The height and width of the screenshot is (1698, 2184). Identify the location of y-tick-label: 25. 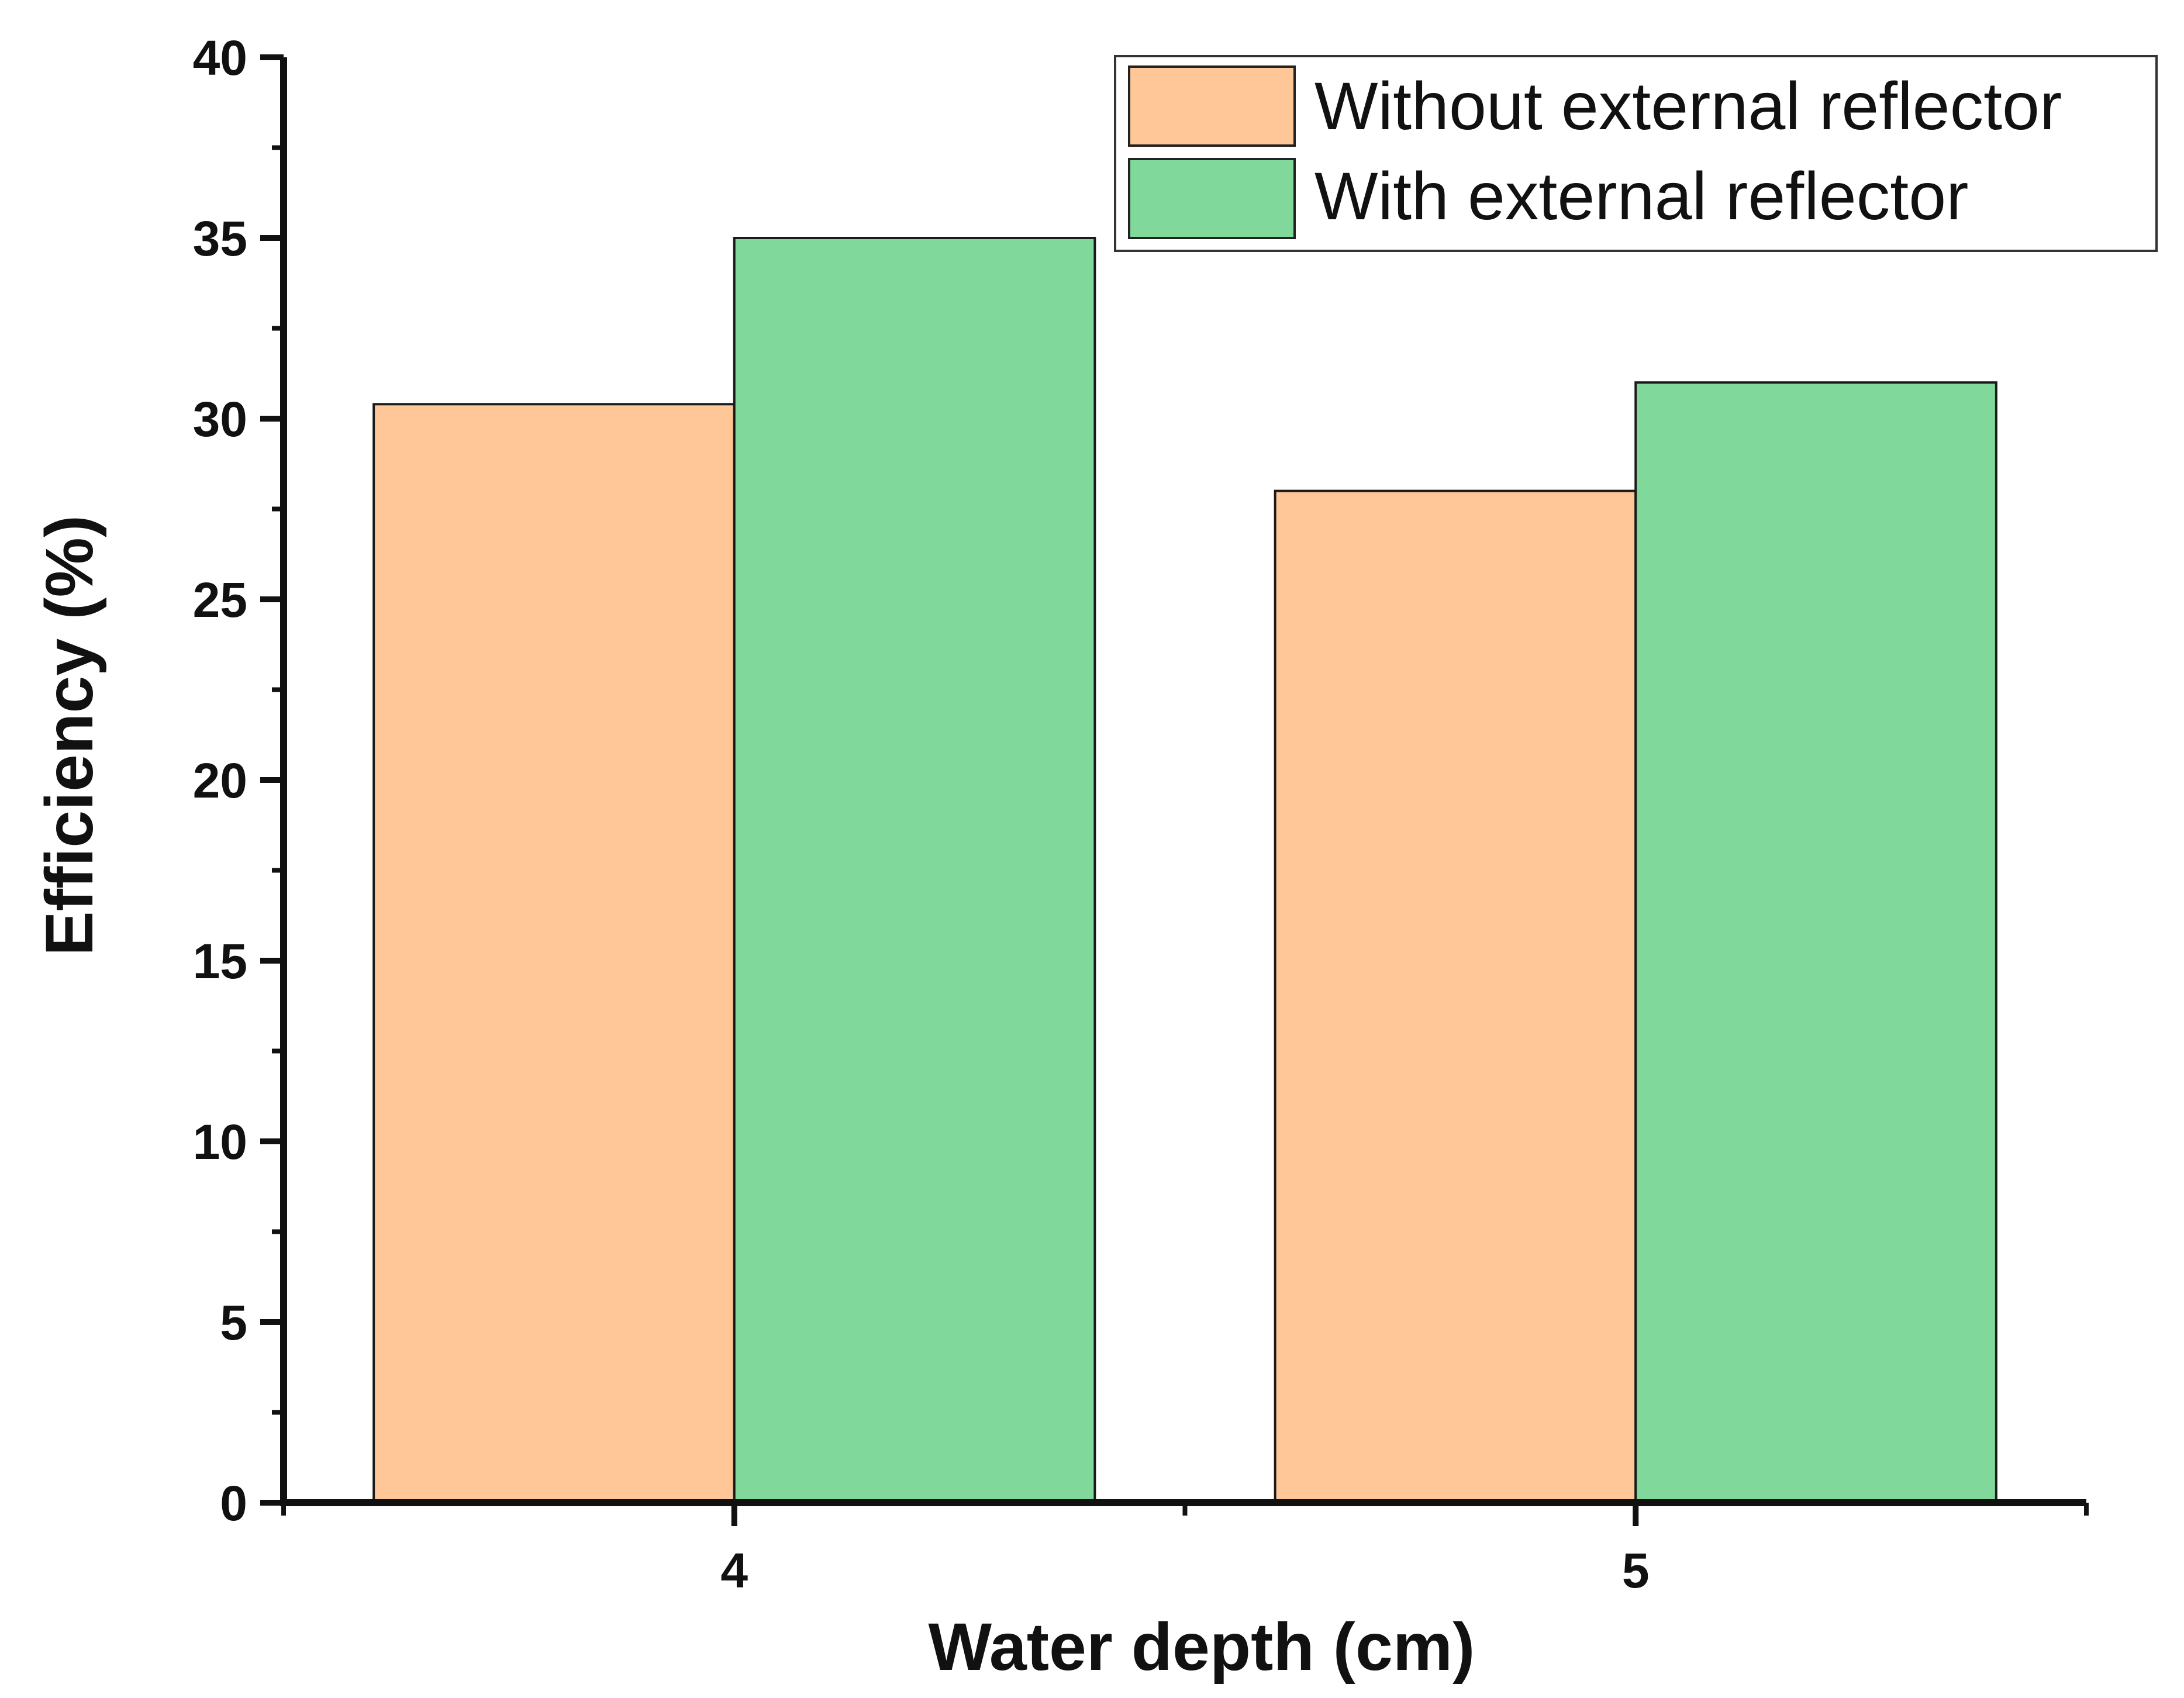
(220, 599).